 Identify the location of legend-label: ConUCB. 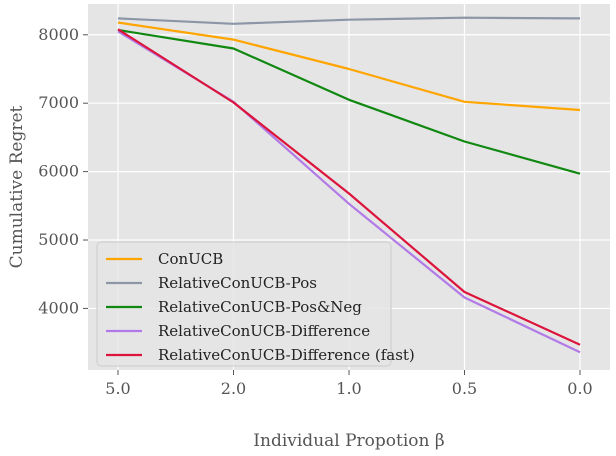
(190, 259).